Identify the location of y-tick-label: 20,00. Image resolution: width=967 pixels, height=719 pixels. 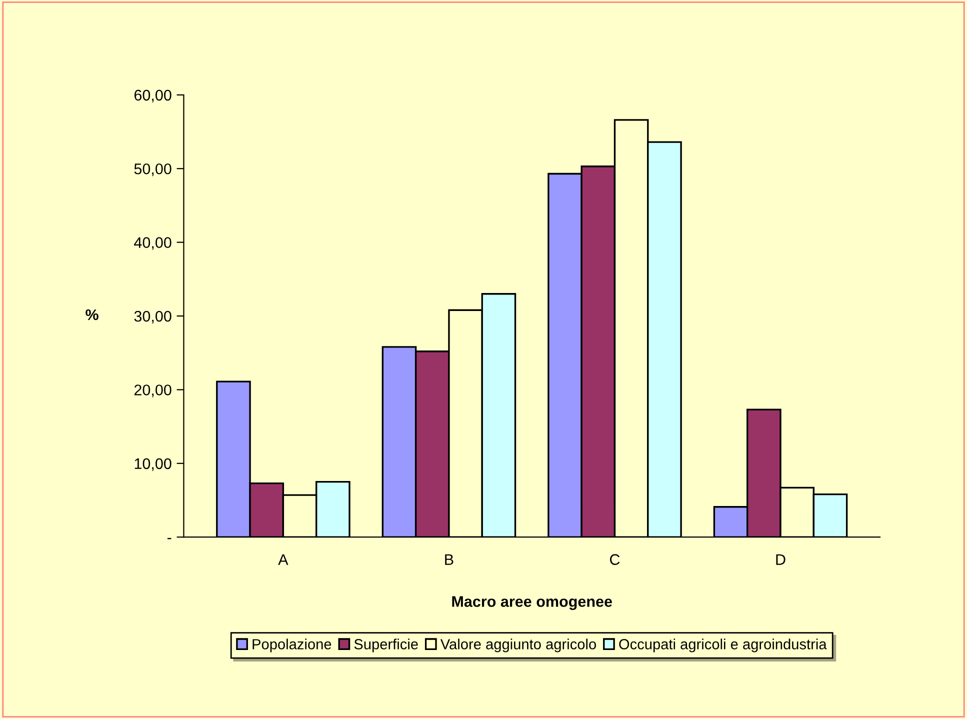
(153, 391).